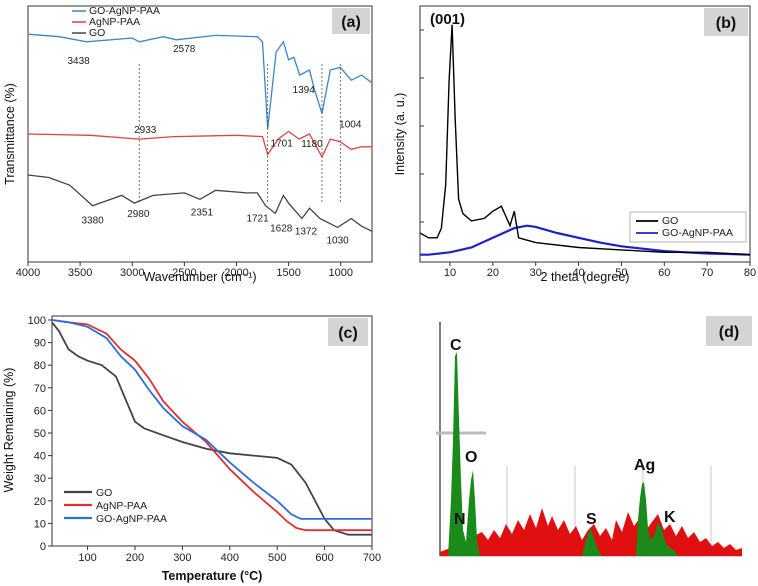 The height and width of the screenshot is (586, 758). What do you see at coordinates (40, 389) in the screenshot?
I see `y-tick-label-c: 70` at bounding box center [40, 389].